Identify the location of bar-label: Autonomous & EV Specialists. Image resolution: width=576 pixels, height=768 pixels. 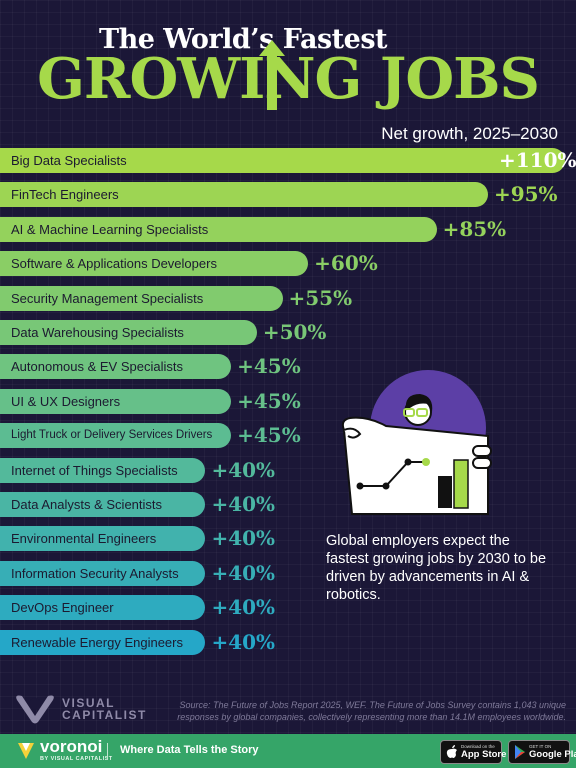
(97, 367).